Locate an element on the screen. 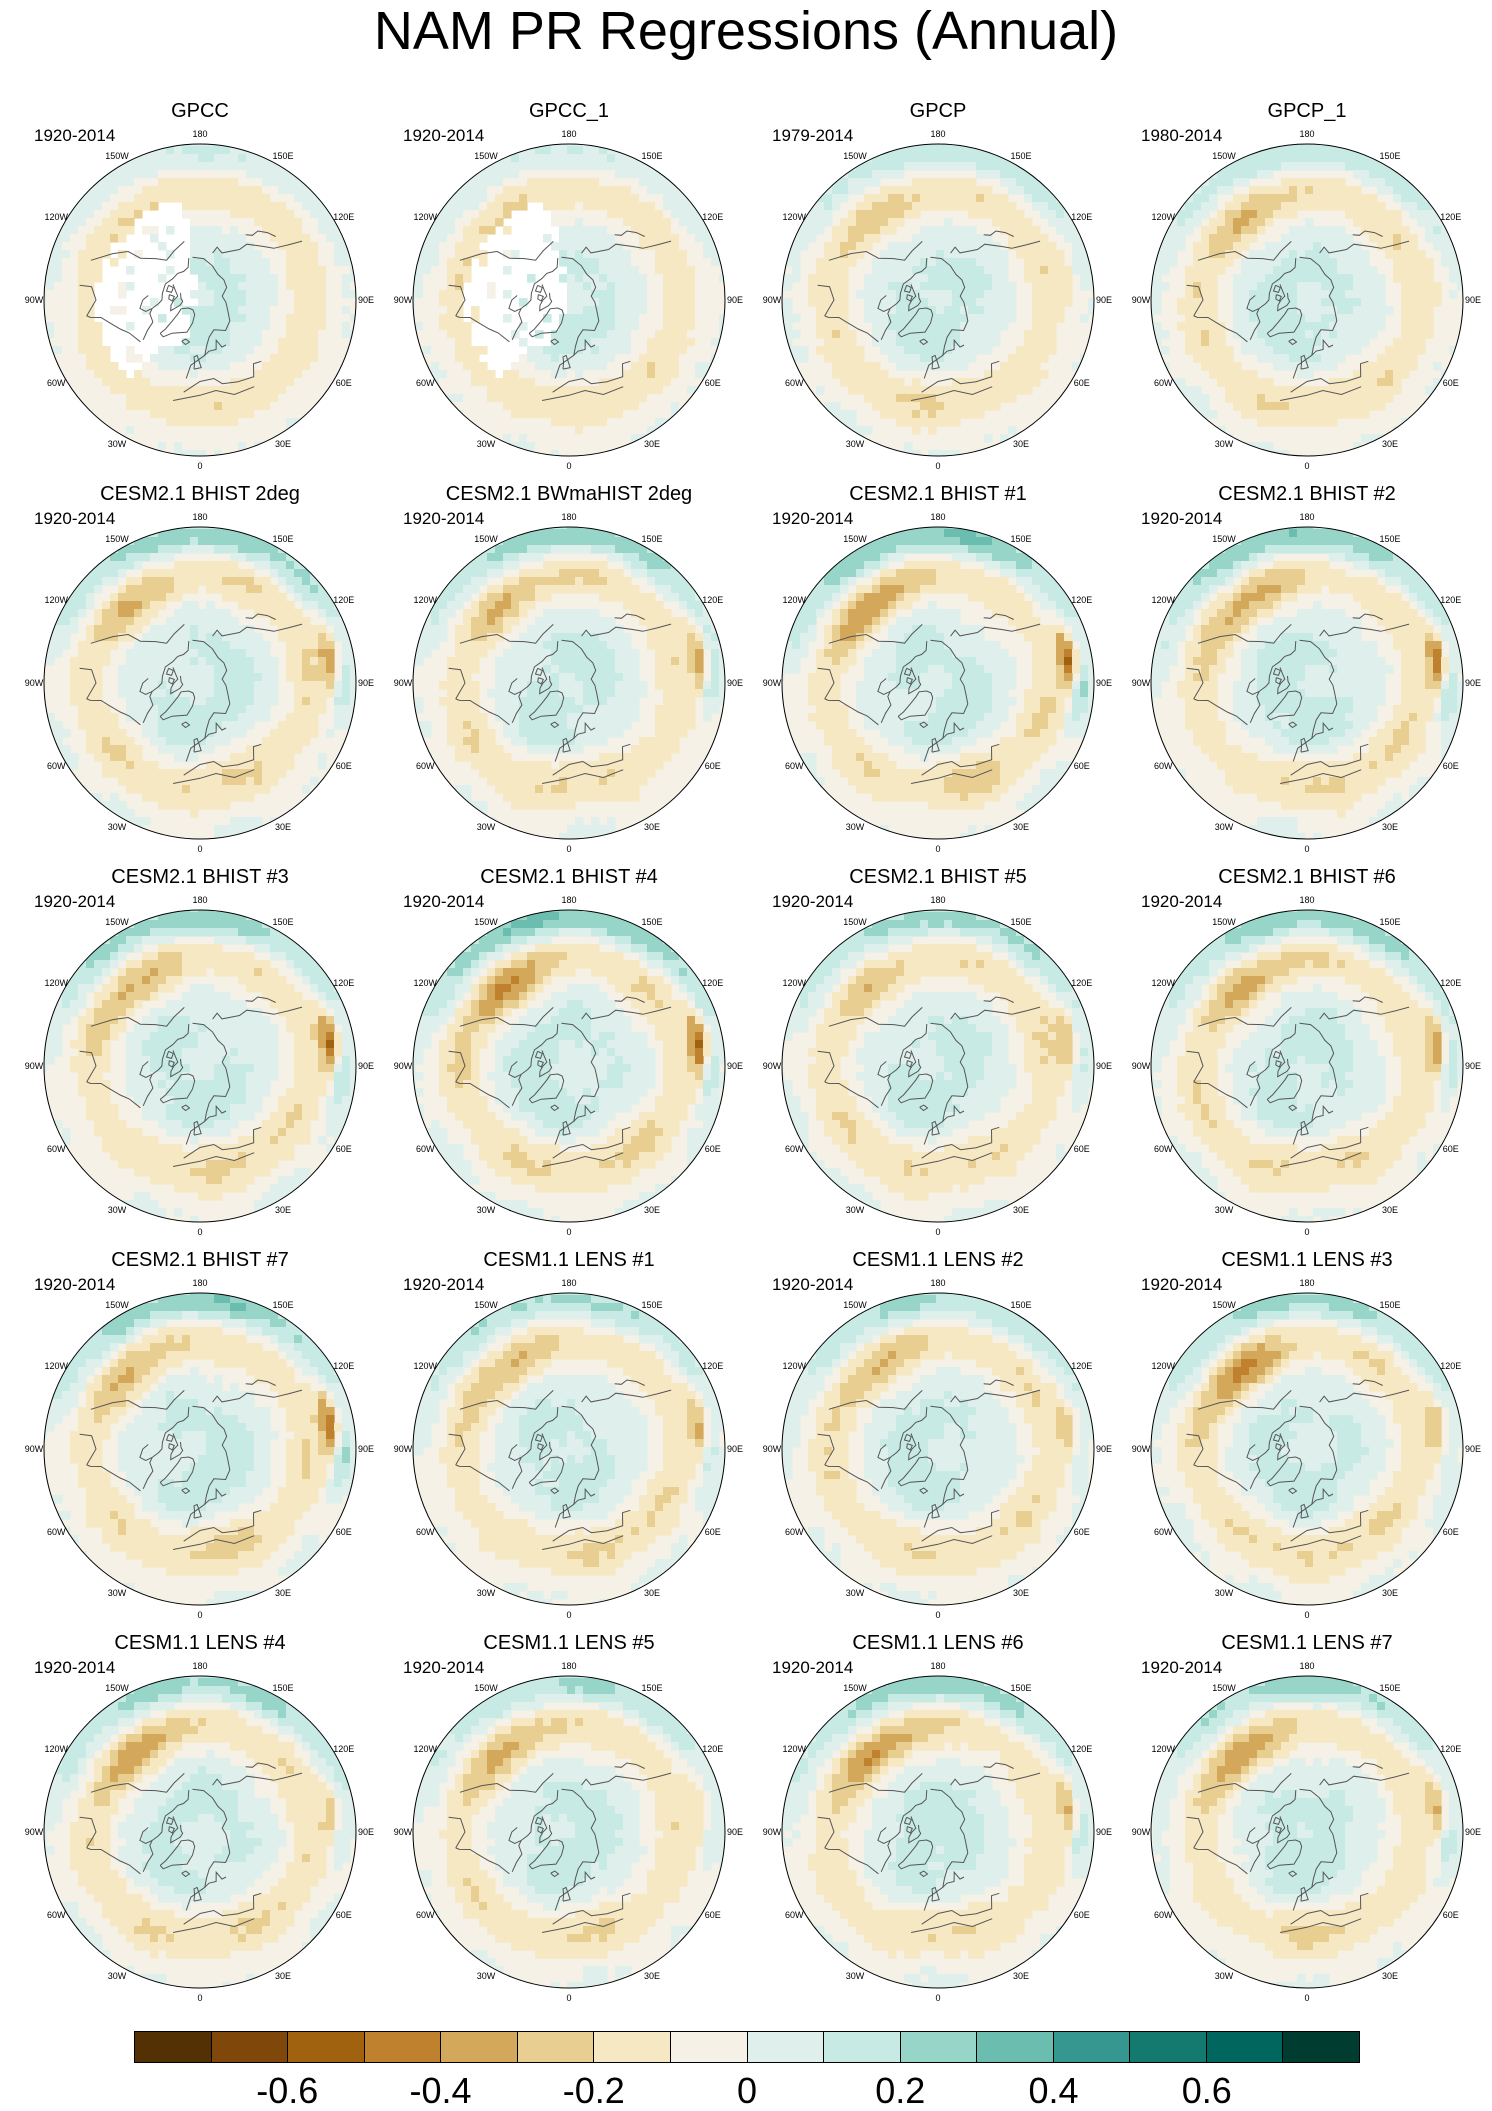 This screenshot has height=2111, width=1492. longitude-label: 0 is located at coordinates (1306, 466).